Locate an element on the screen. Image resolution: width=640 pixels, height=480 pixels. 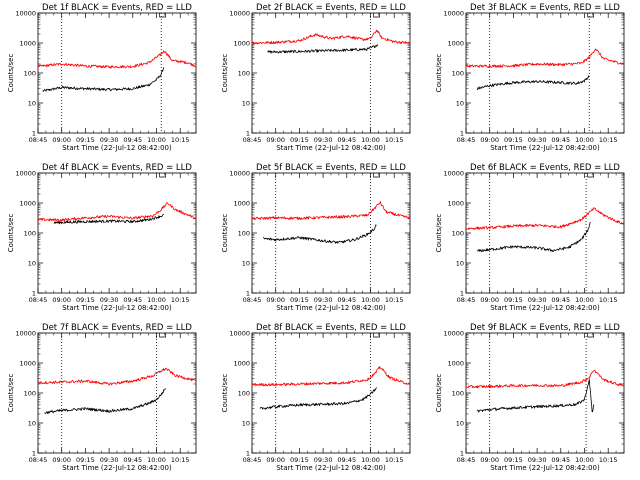
panel-title: Det 2f BLACK = Events, RED = LLD is located at coordinates (331, 8).